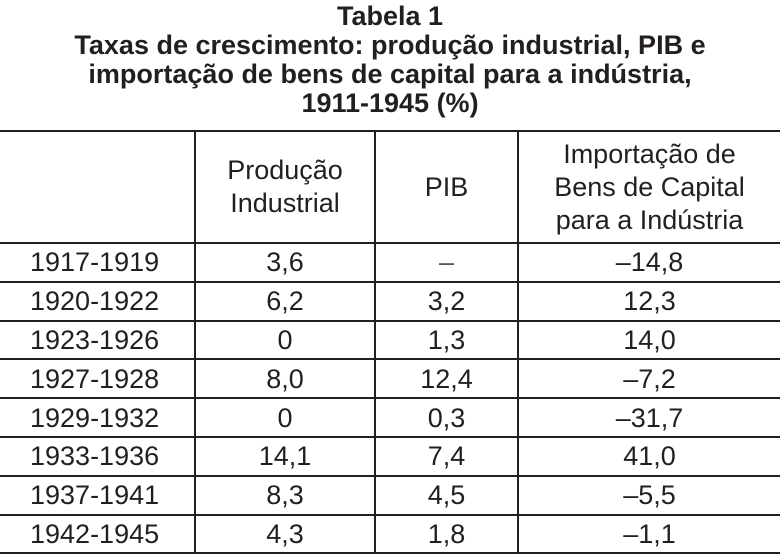 This screenshot has width=780, height=554. What do you see at coordinates (97, 418) in the screenshot?
I see `cell-period: 1929-1932` at bounding box center [97, 418].